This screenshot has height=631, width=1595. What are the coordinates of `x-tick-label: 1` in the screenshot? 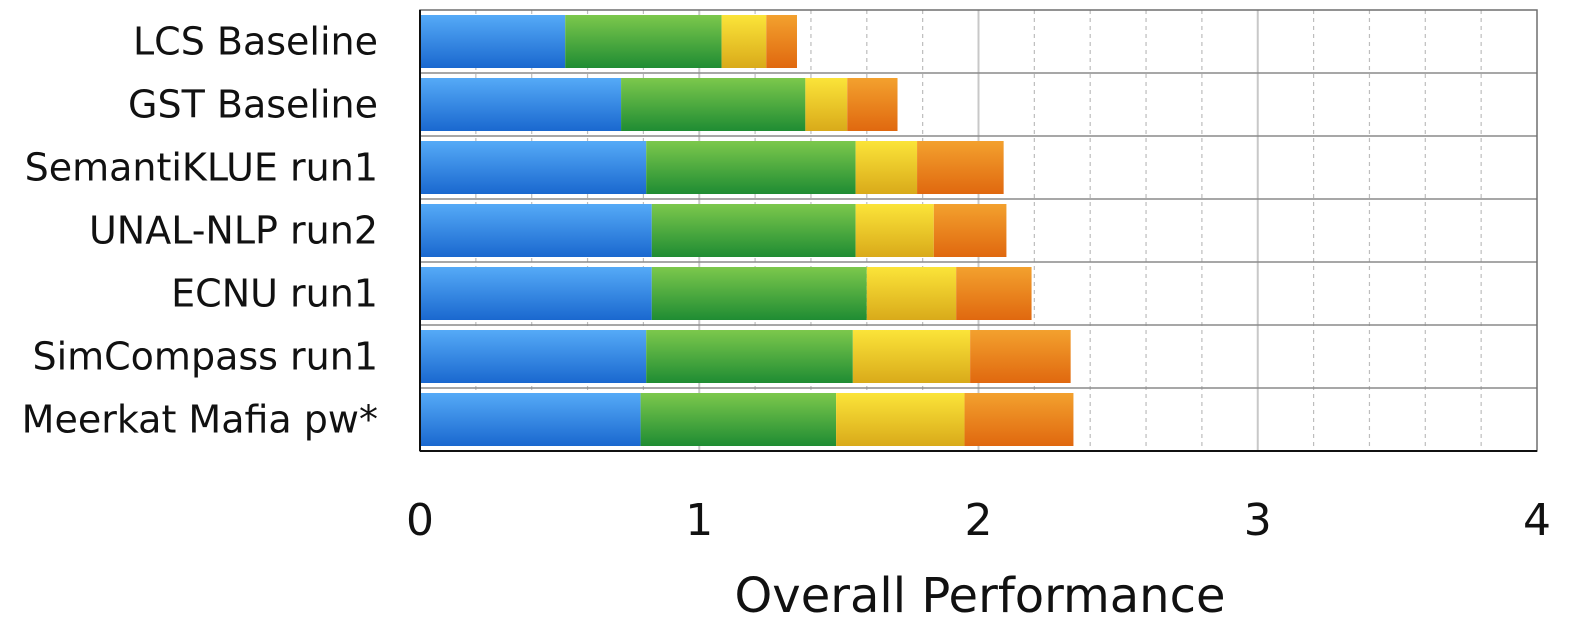 It's located at (699, 520).